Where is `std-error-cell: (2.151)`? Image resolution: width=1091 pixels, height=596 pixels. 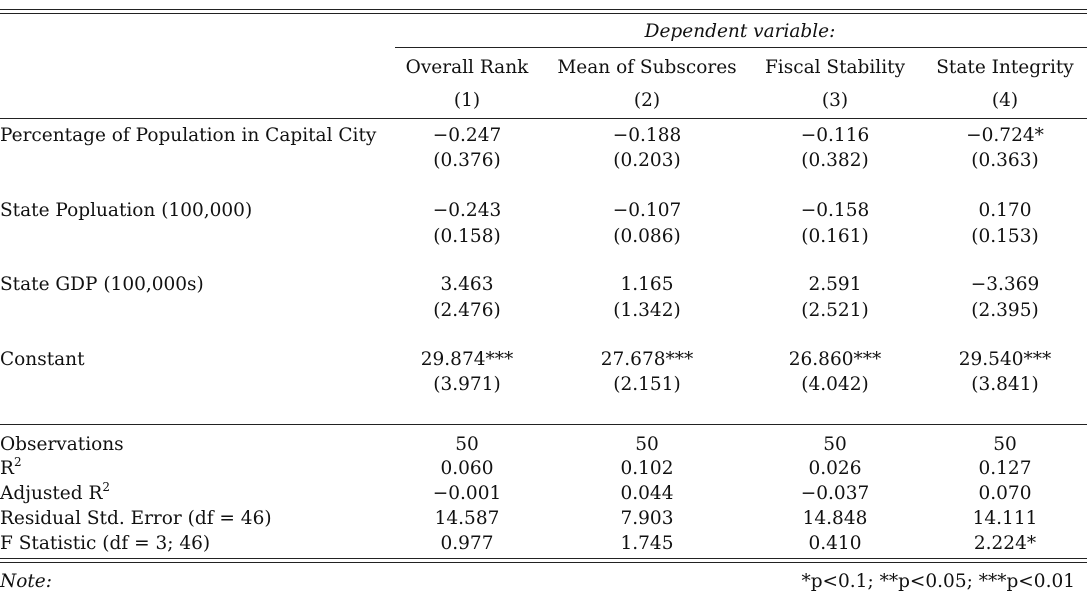 std-error-cell: (2.151) is located at coordinates (647, 384).